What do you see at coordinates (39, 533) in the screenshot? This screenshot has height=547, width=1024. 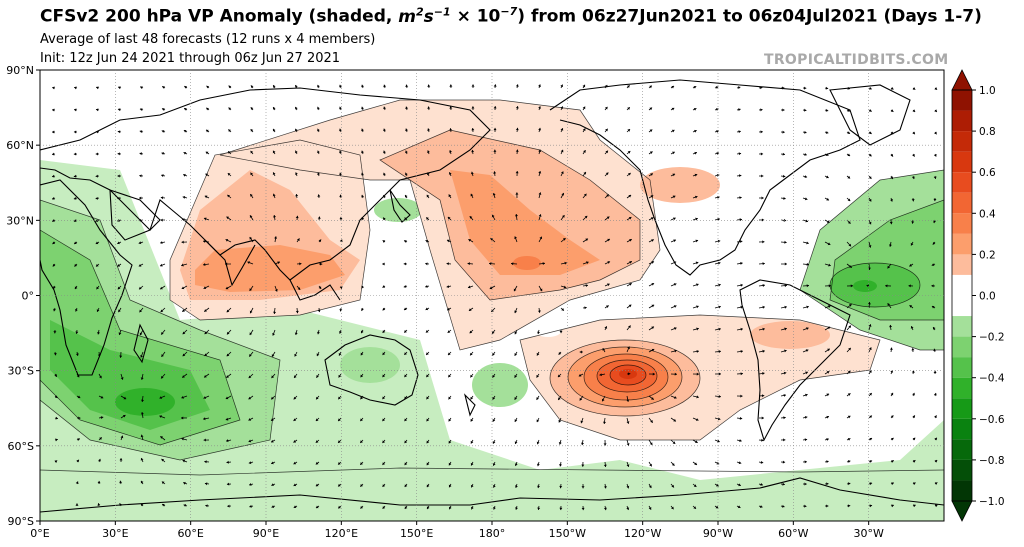 I see `lon-label: 0°E` at bounding box center [39, 533].